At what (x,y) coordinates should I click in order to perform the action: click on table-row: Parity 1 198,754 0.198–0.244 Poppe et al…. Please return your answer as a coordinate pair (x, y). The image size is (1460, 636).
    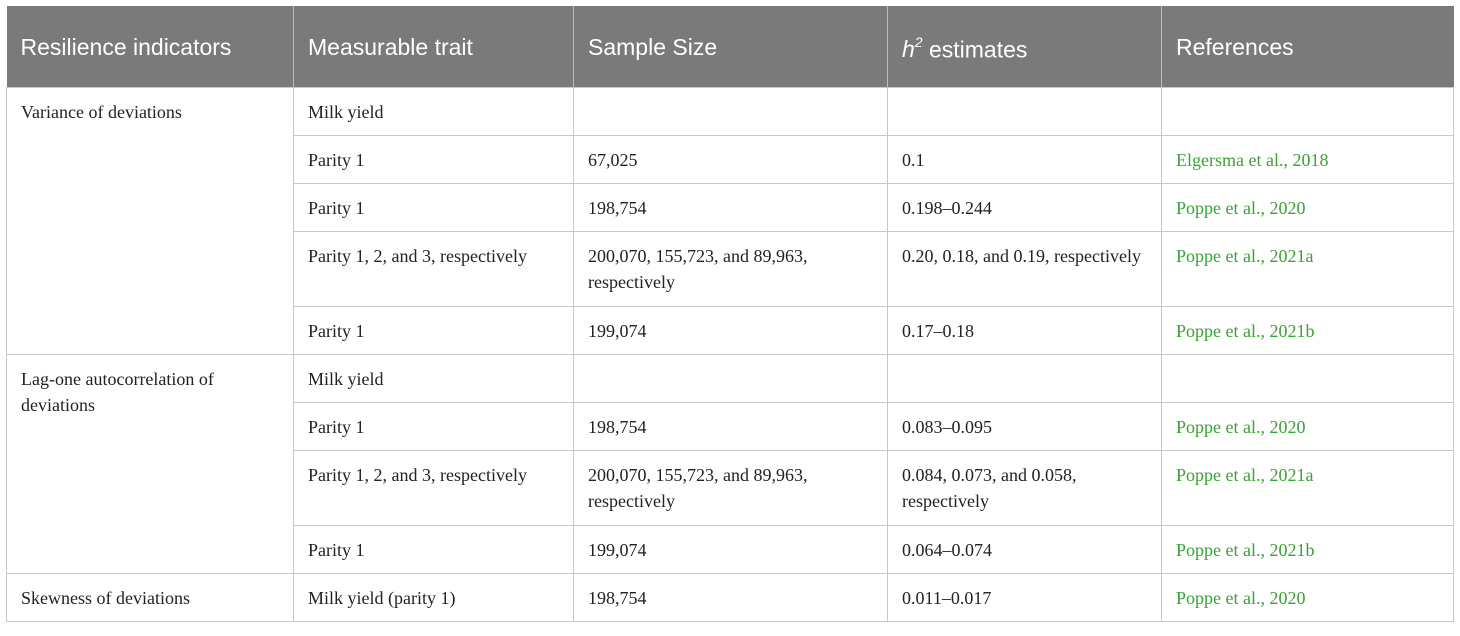
    Looking at the image, I should click on (730, 207).